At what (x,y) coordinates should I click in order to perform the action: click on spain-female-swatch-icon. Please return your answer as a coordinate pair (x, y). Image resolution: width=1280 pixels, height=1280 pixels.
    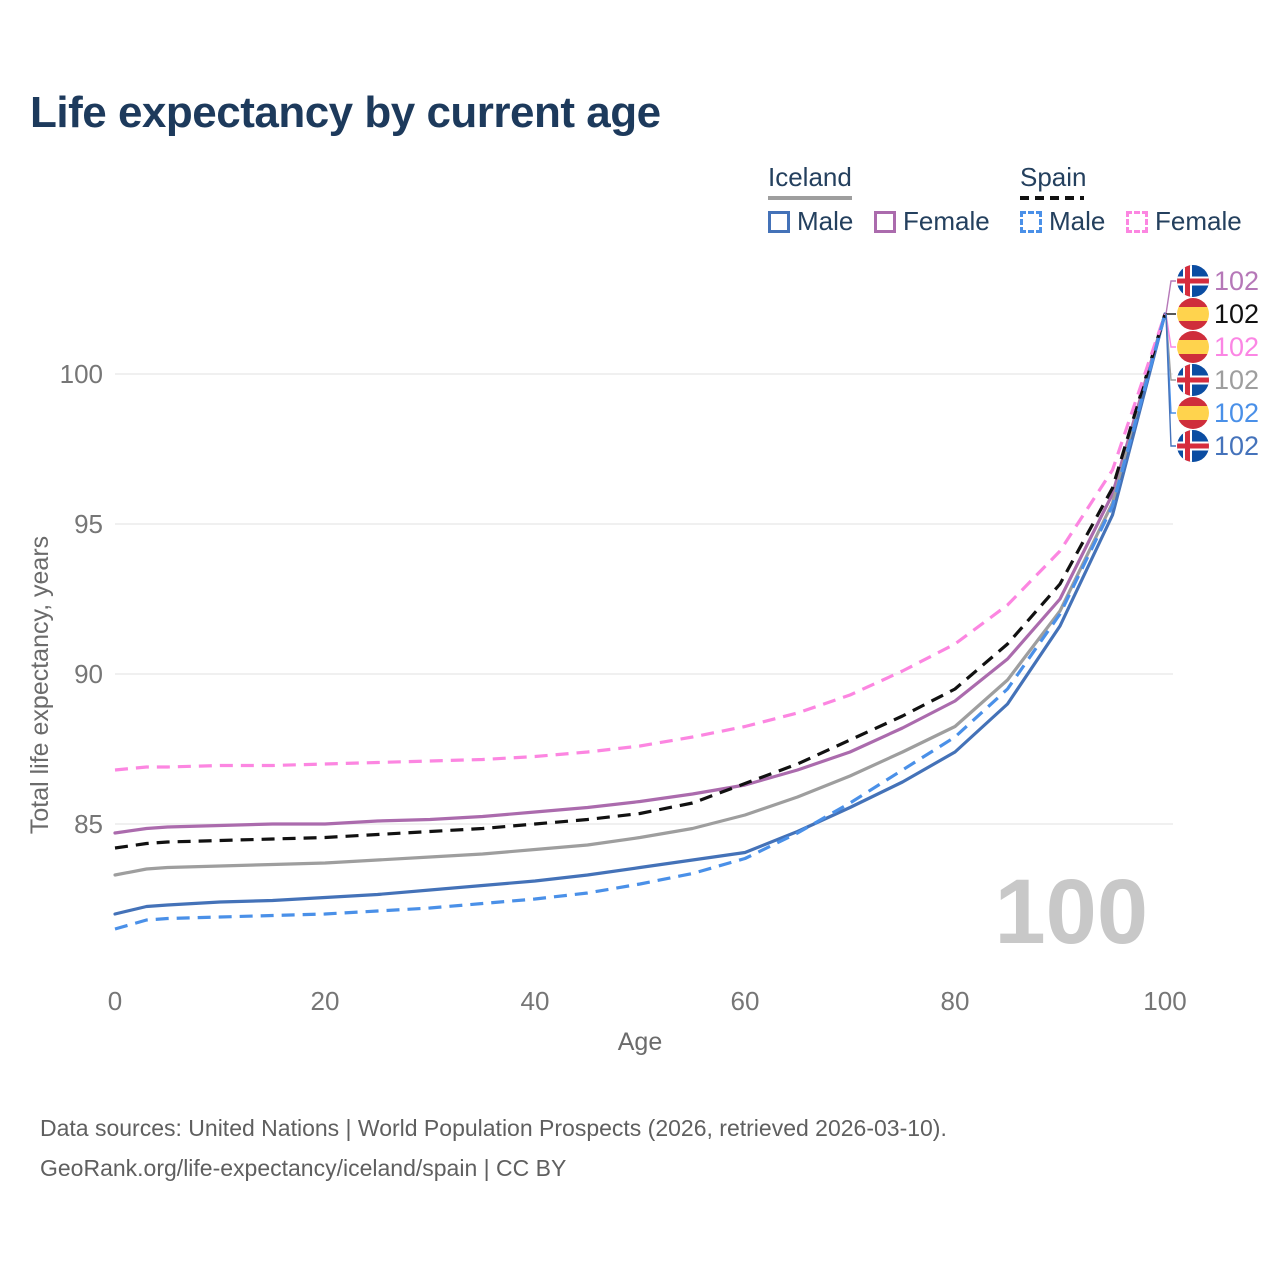
    Looking at the image, I should click on (1137, 221).